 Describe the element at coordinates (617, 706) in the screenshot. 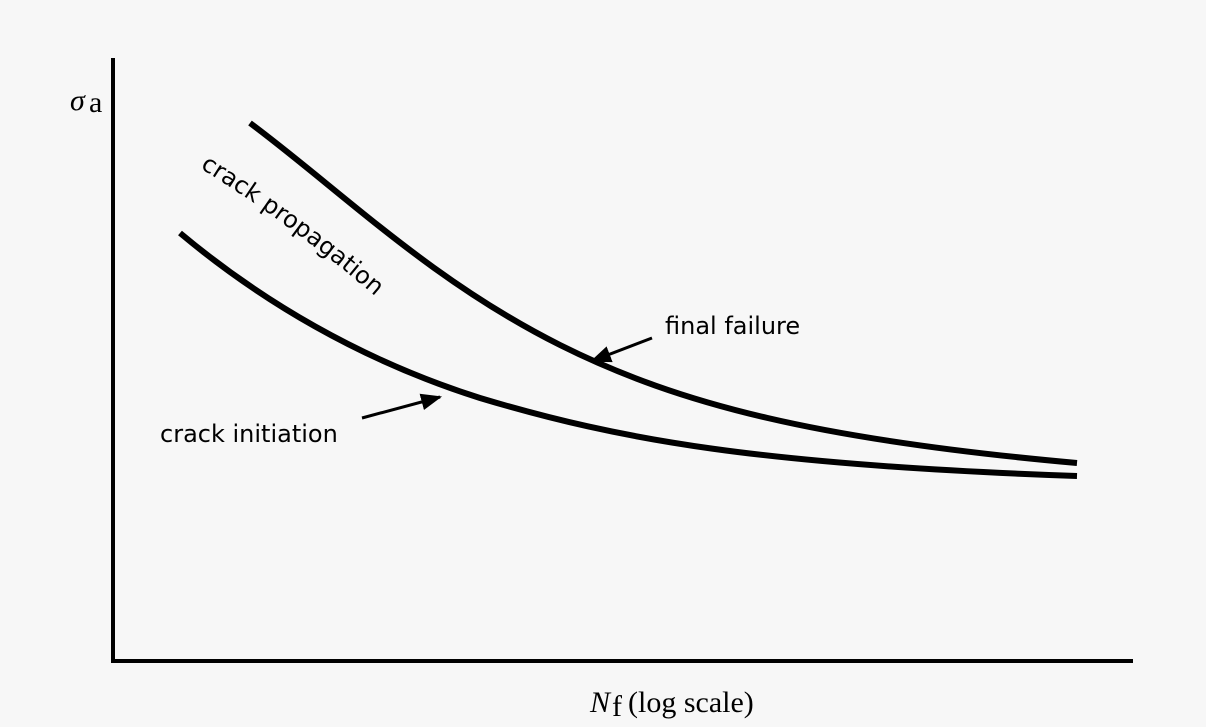

I see `x-axis-label-subscript: f` at that location.